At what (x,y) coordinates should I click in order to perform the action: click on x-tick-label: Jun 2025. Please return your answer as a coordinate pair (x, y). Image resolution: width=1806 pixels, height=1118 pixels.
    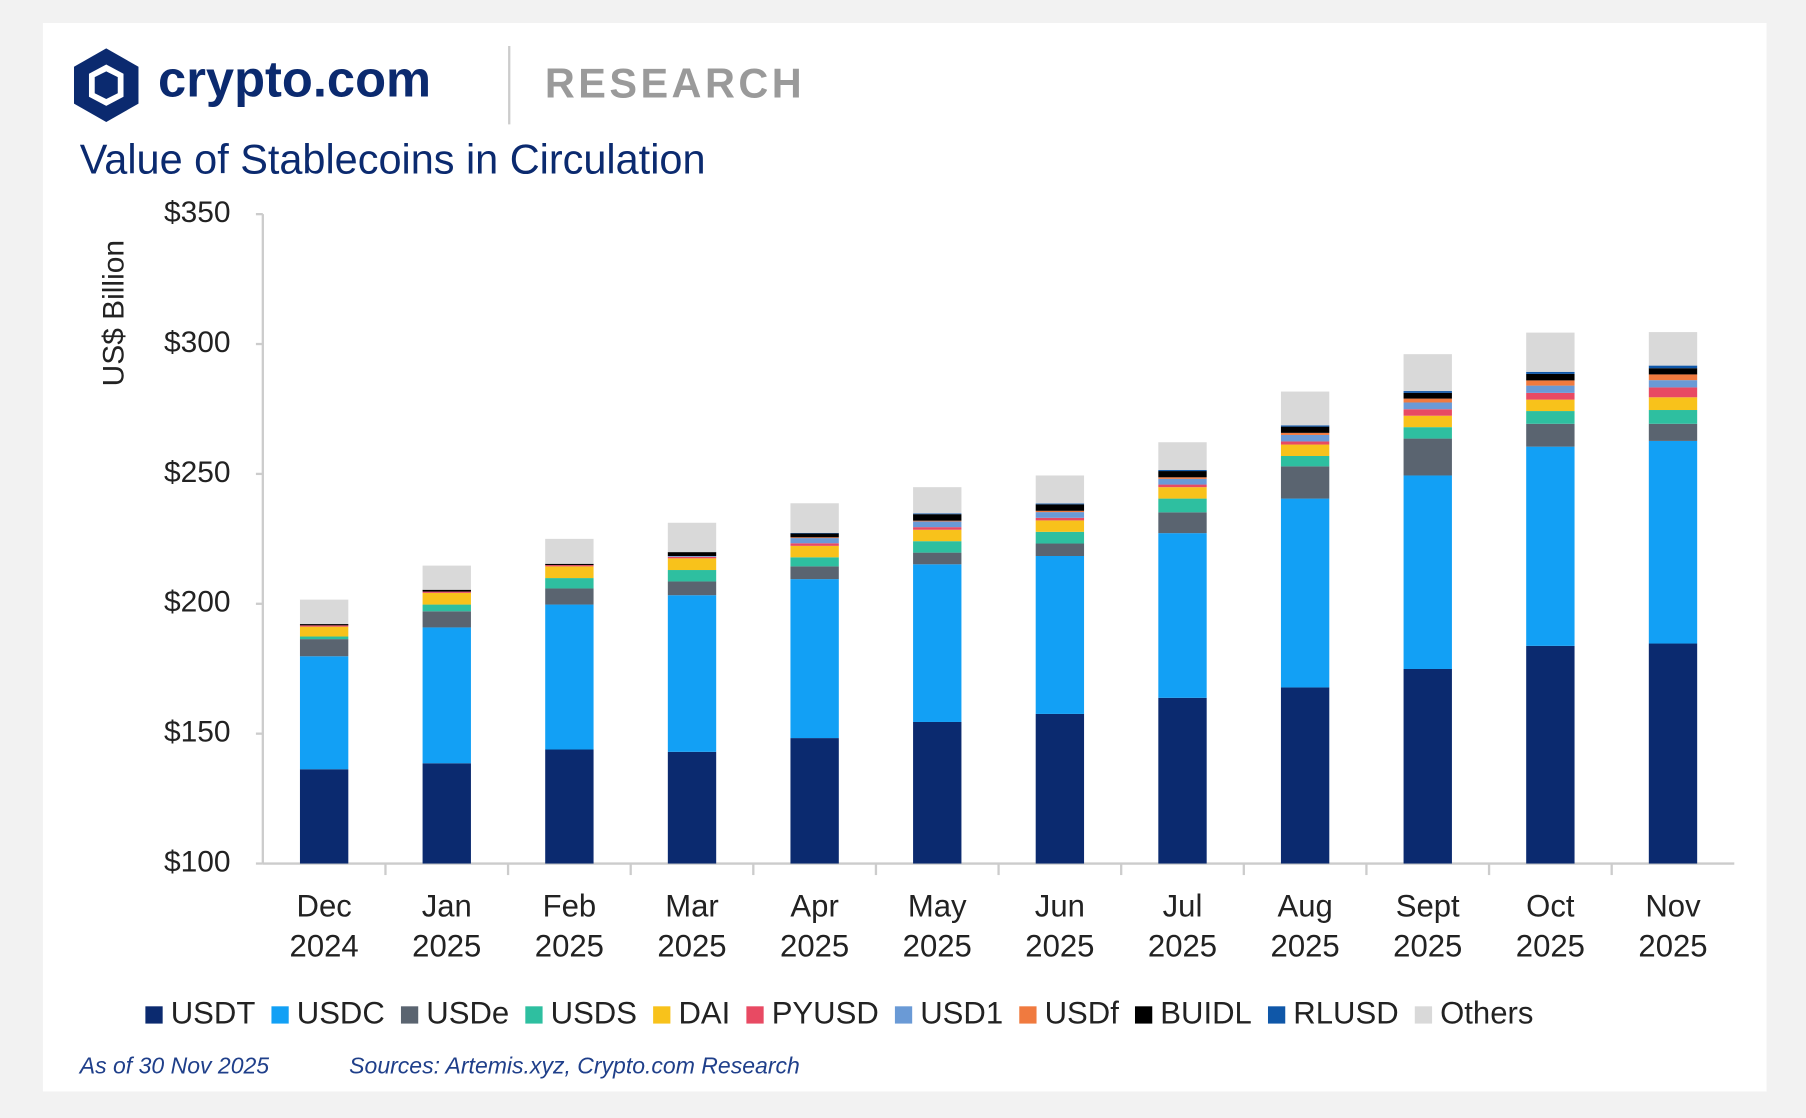
    Looking at the image, I should click on (1059, 926).